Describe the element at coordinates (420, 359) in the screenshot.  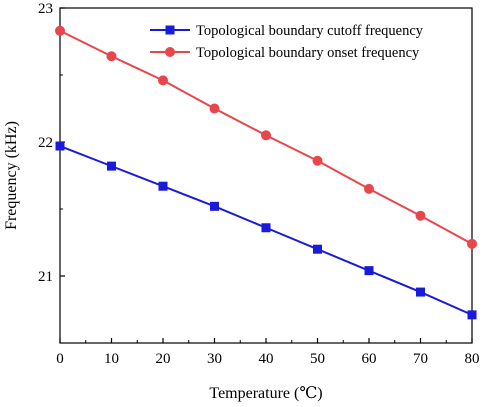
I see `x-tick-label: 70` at that location.